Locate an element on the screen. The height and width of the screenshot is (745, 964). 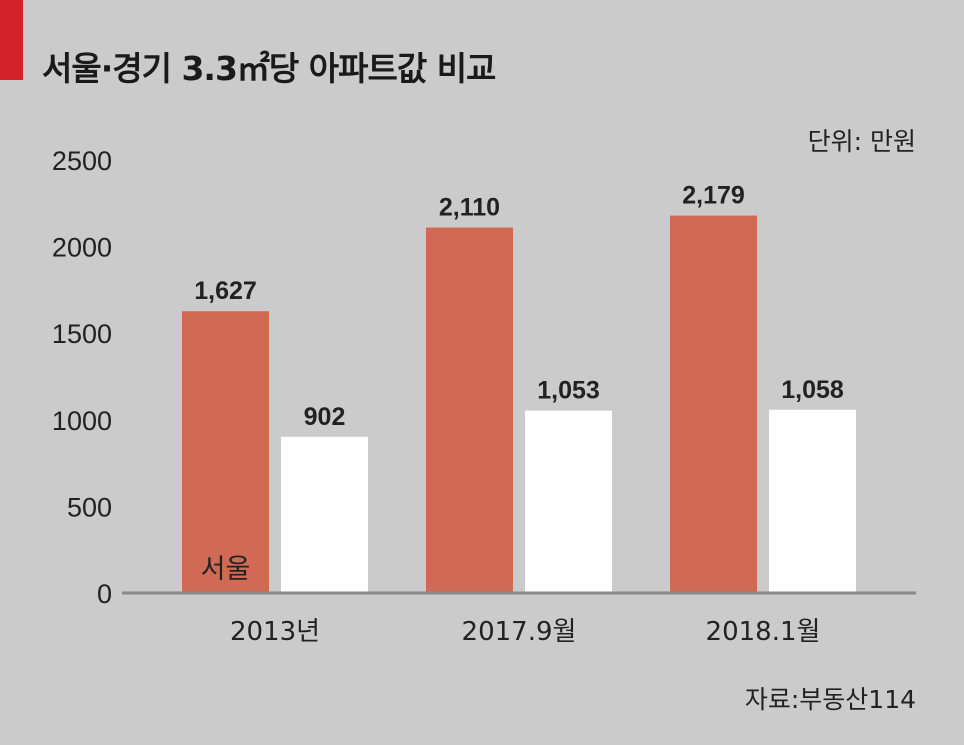
x-category-label: 2013년 is located at coordinates (275, 632).